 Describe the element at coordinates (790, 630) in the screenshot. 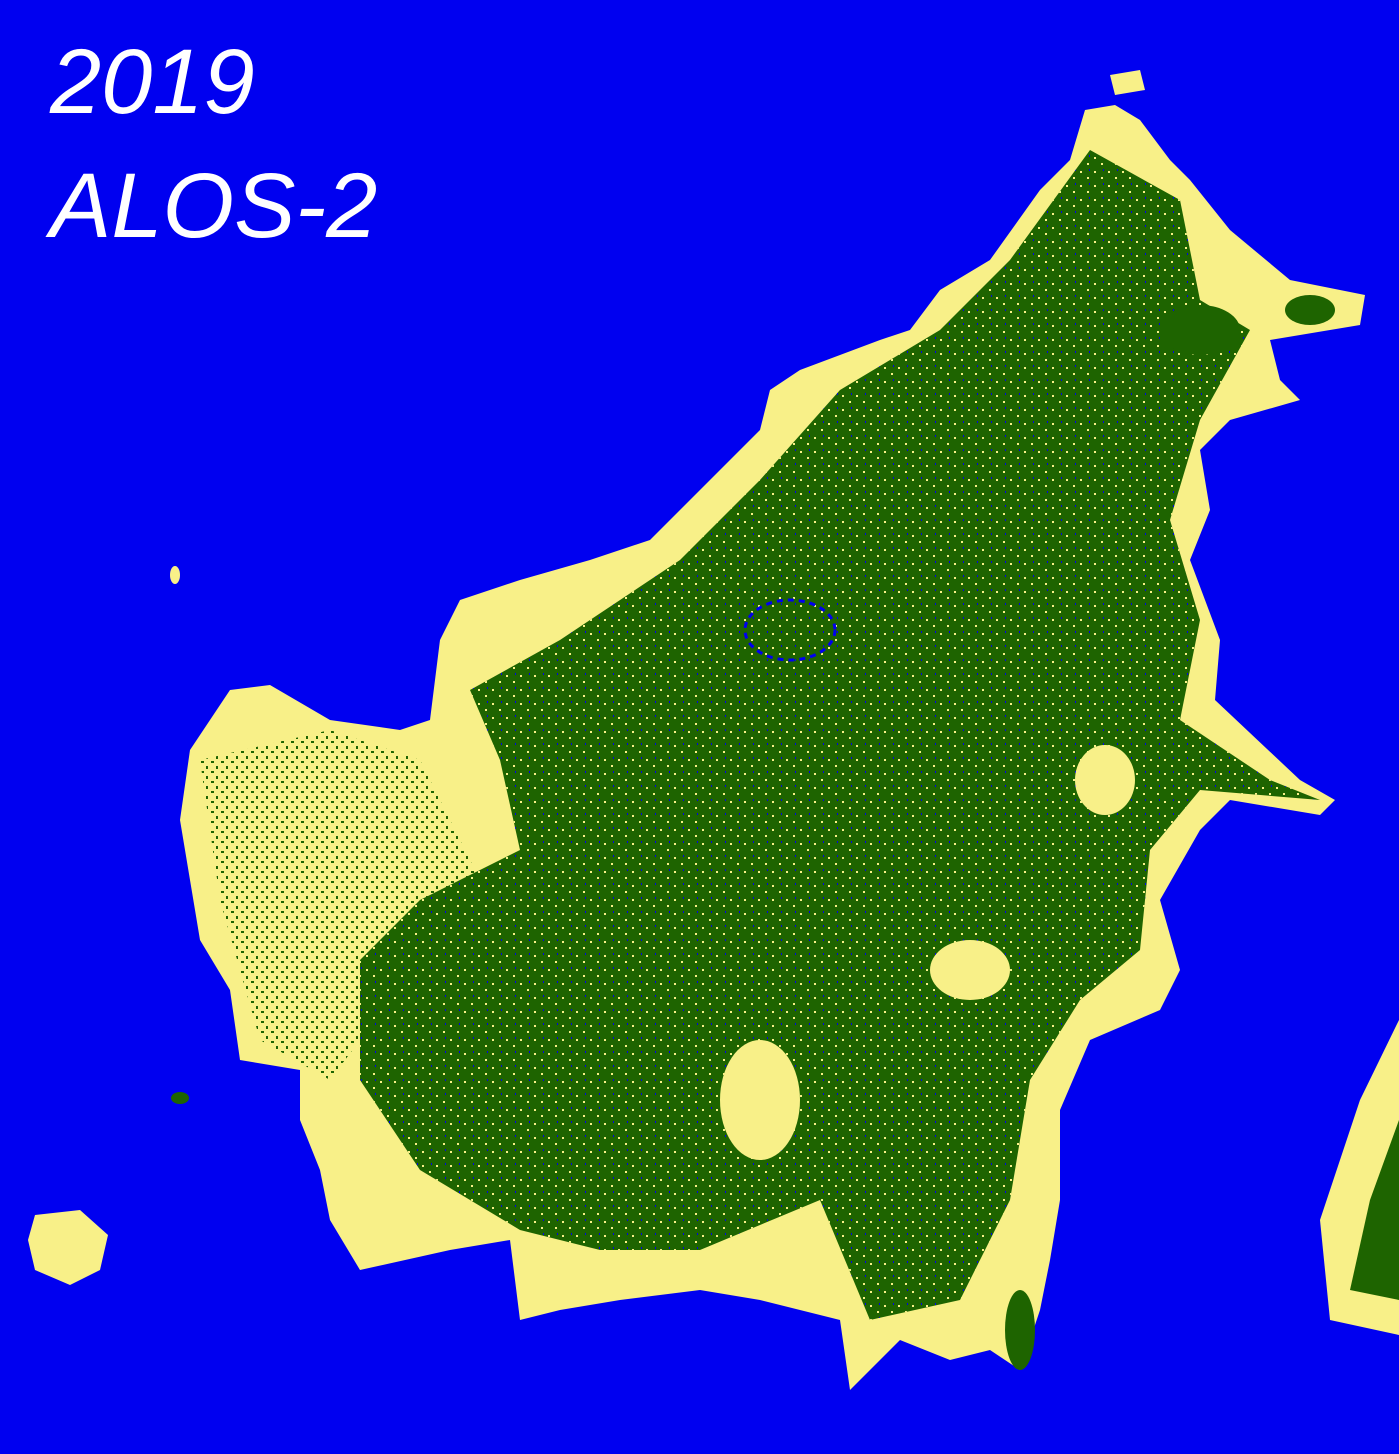

I see `lake` at that location.